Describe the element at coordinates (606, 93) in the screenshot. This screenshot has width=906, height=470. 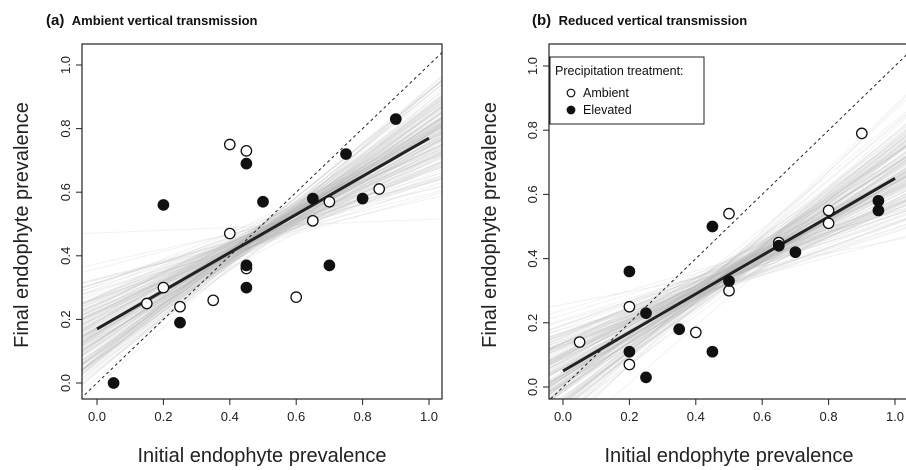
I see `legend-entry-ambient: Ambient` at that location.